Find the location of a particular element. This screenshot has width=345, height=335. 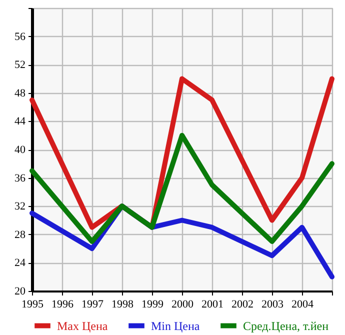

y-tick-label: 36 is located at coordinates (20, 178).